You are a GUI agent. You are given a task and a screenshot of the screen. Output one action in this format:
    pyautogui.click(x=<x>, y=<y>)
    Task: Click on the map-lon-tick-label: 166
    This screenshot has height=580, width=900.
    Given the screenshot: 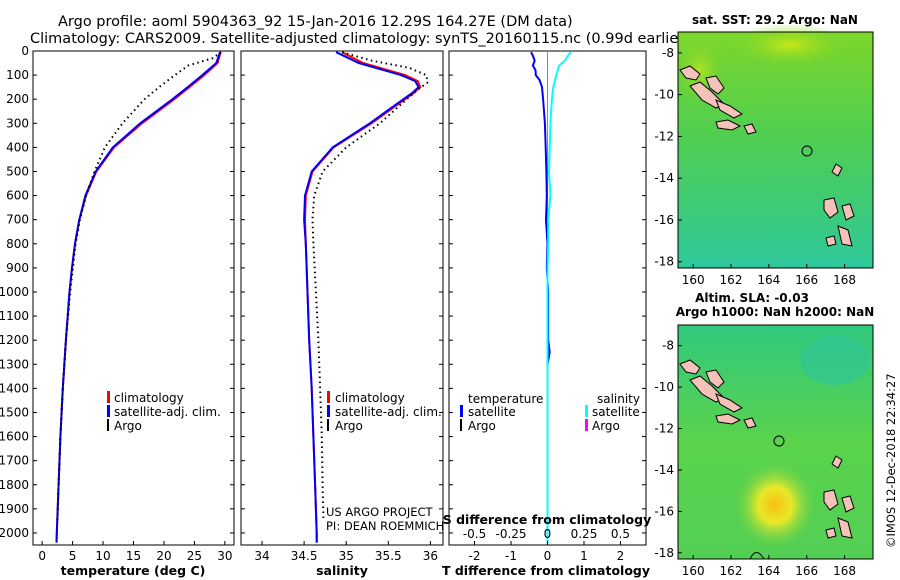 What is the action you would take?
    pyautogui.click(x=806, y=280)
    